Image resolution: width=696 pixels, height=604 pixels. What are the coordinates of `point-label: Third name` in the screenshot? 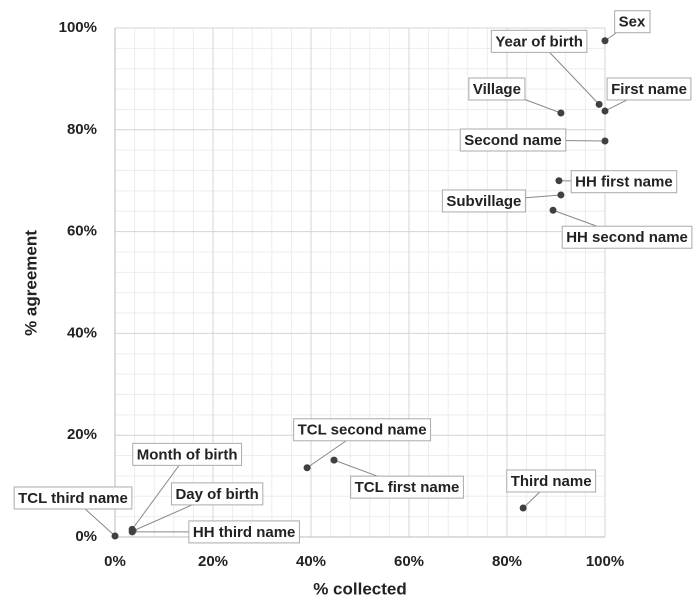 It's located at (551, 481).